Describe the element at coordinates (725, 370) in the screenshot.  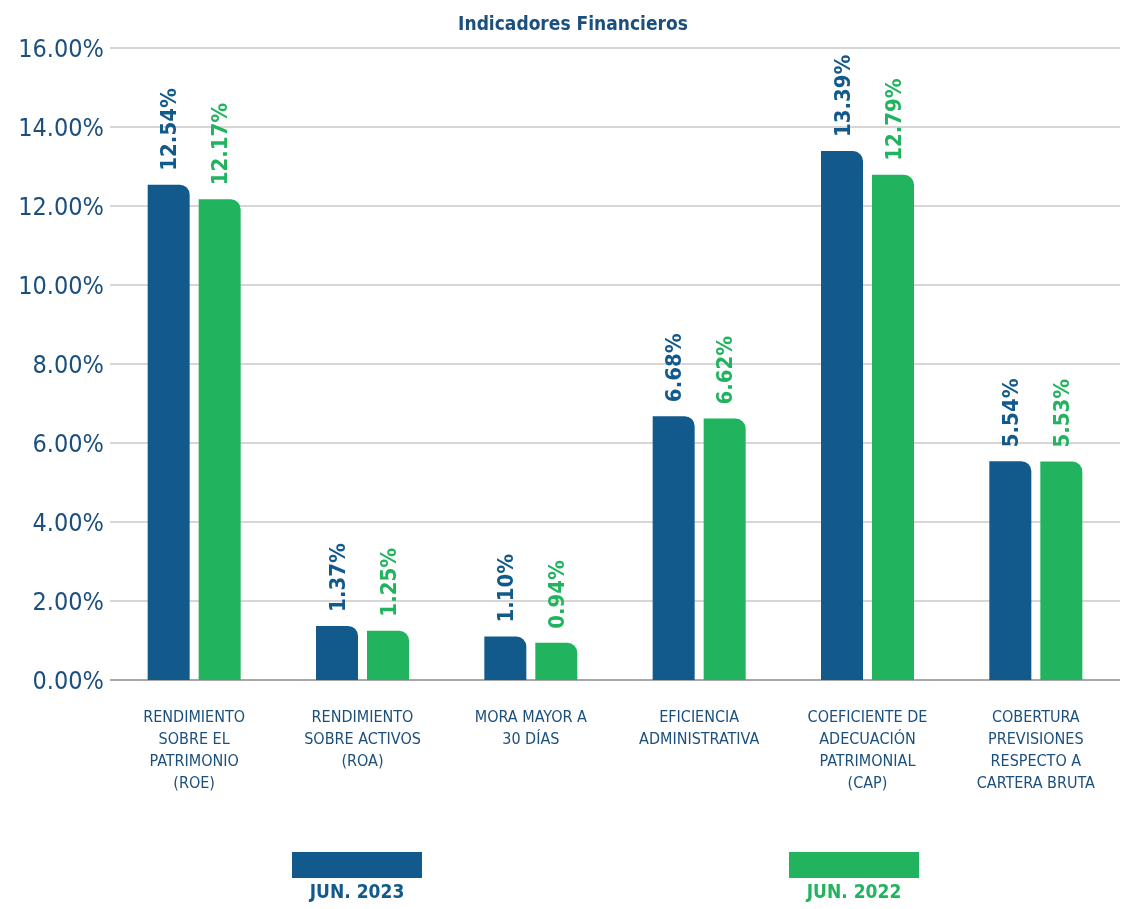
I see `data-label: 6.62%` at that location.